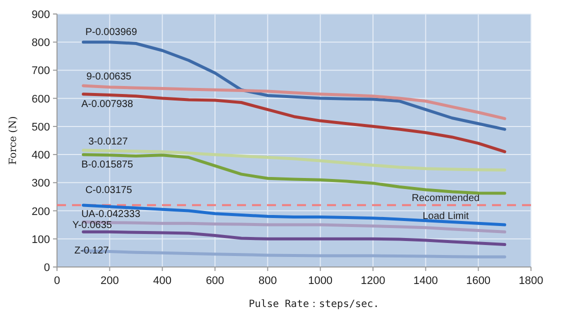  I want to click on x-axis-title: Pulse Rate：steps/sec., so click(314, 304).